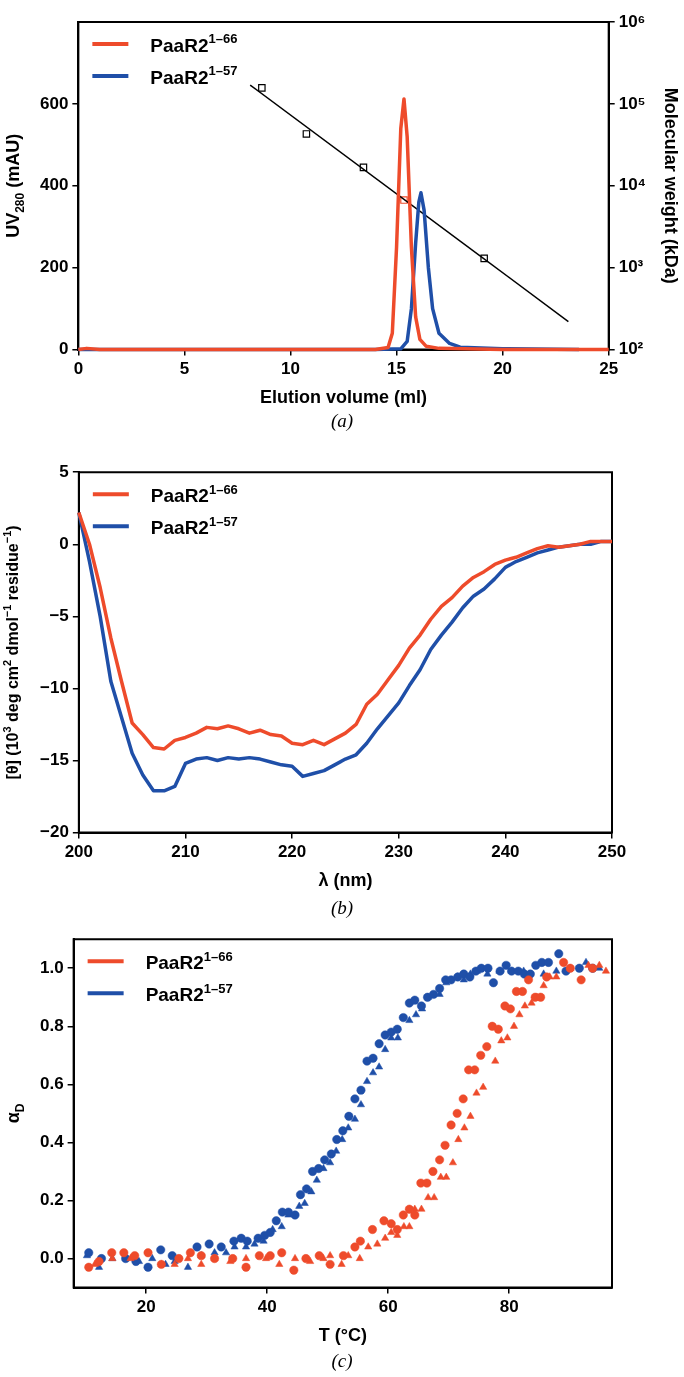 The width and height of the screenshot is (684, 1377). I want to click on x-axis-title: λ (nm), so click(345, 879).